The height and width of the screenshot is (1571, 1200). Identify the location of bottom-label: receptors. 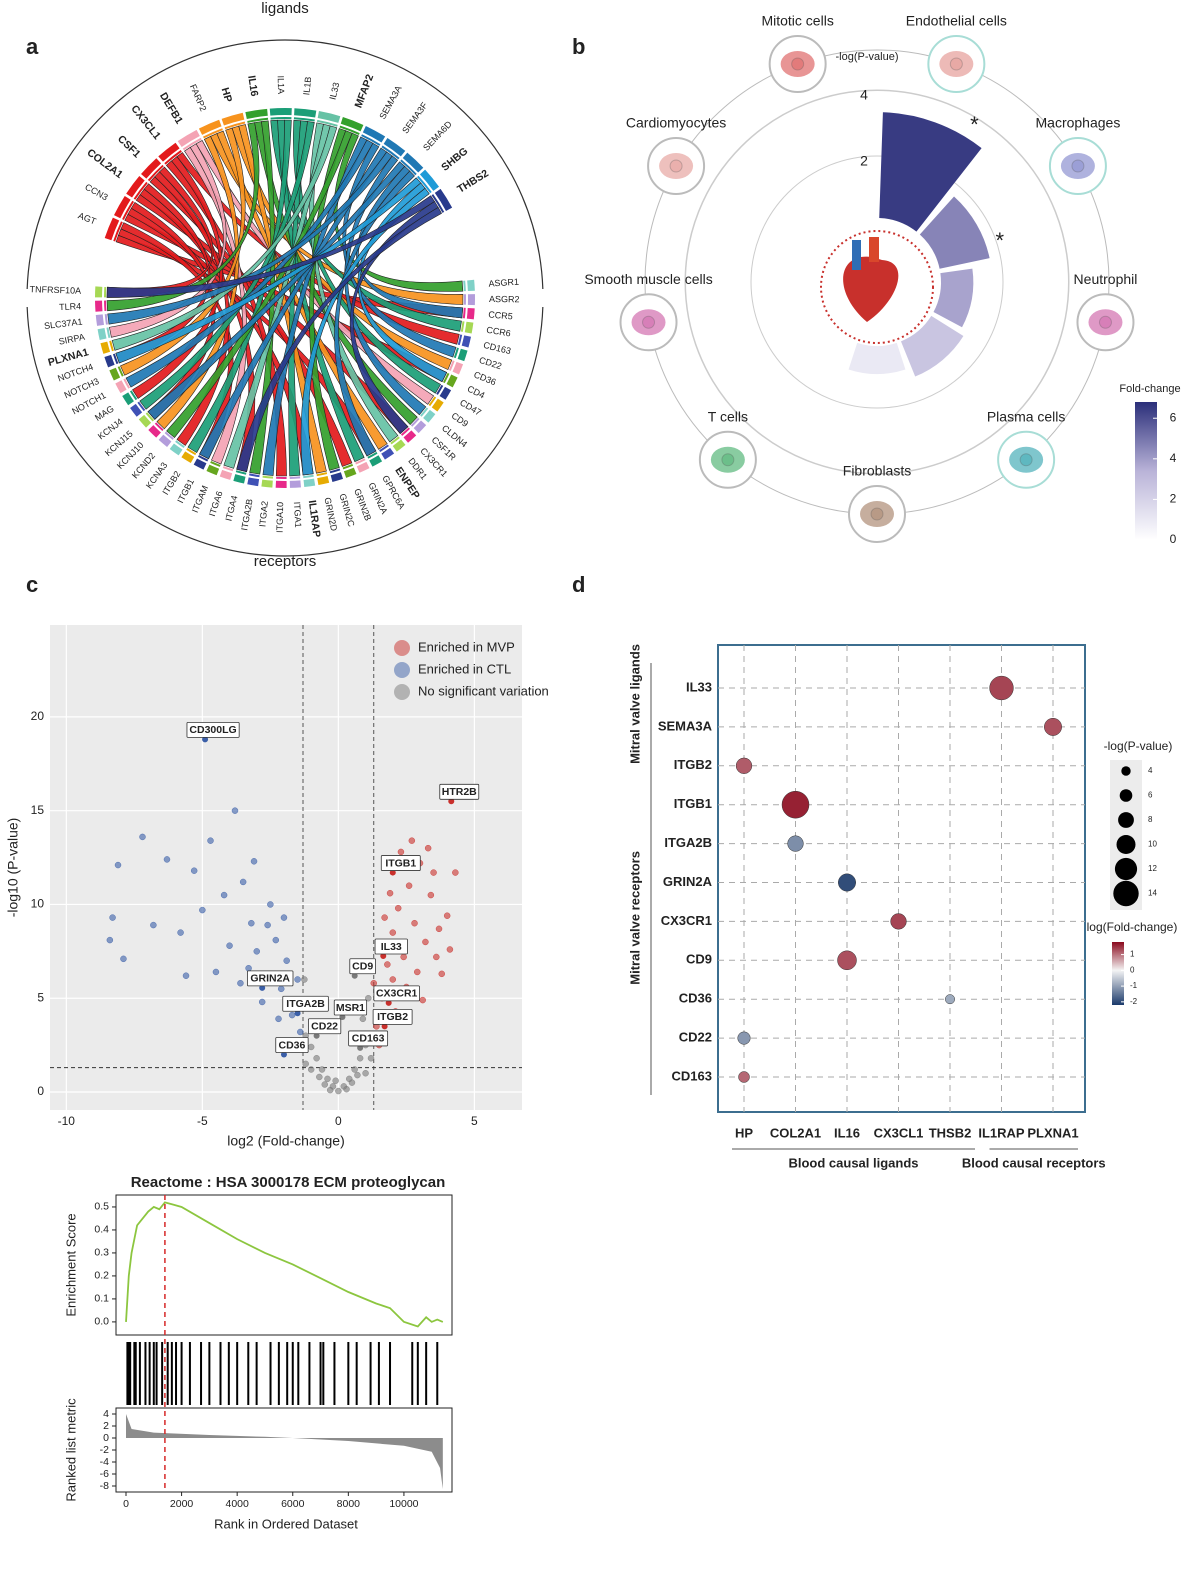
(285, 561).